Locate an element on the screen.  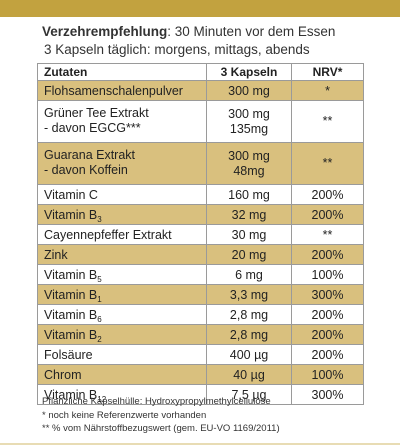
table-row: Folsäure 400 µg 200% is located at coordinates (200, 354).